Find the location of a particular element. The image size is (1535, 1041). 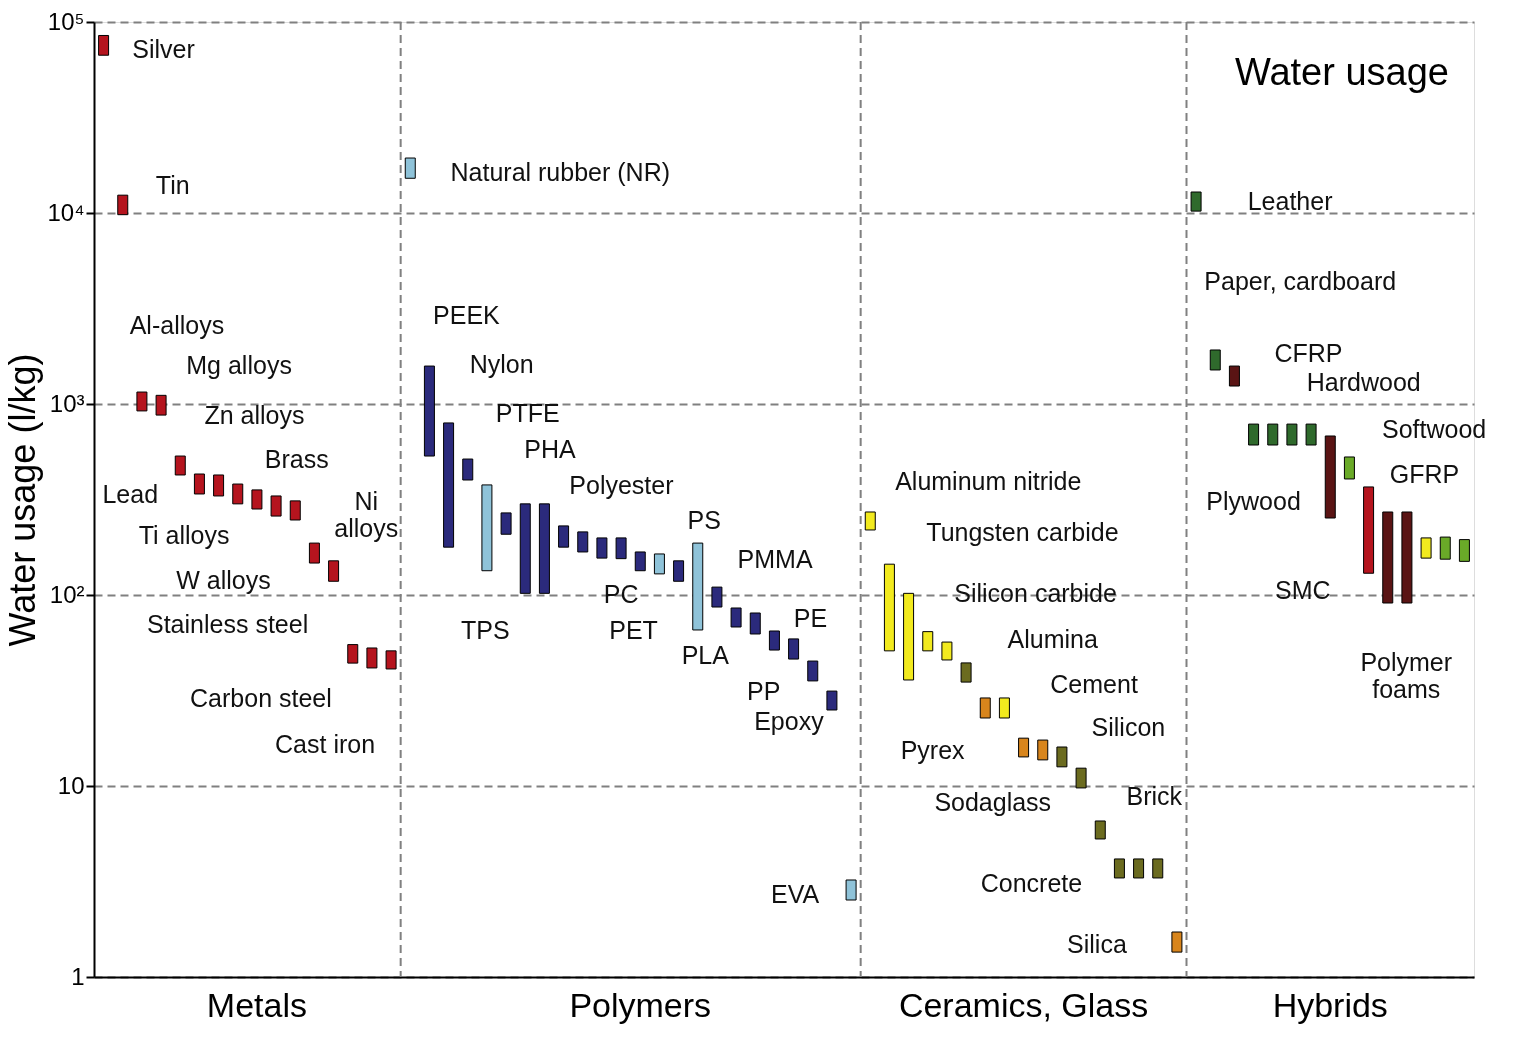

y-tick-label: 10³ is located at coordinates (67, 403).